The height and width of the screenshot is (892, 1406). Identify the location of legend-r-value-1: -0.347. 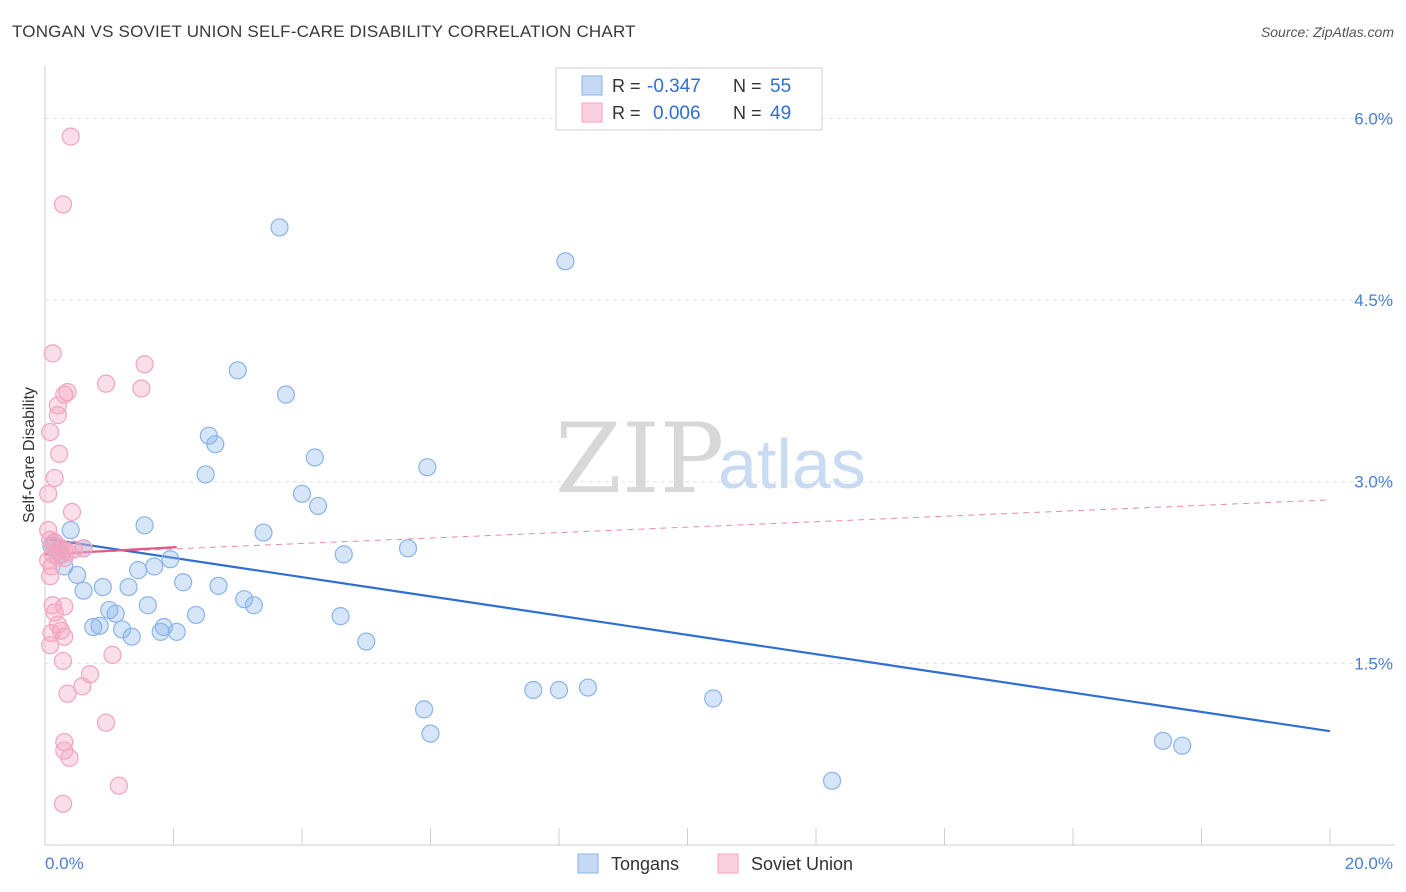
(674, 86).